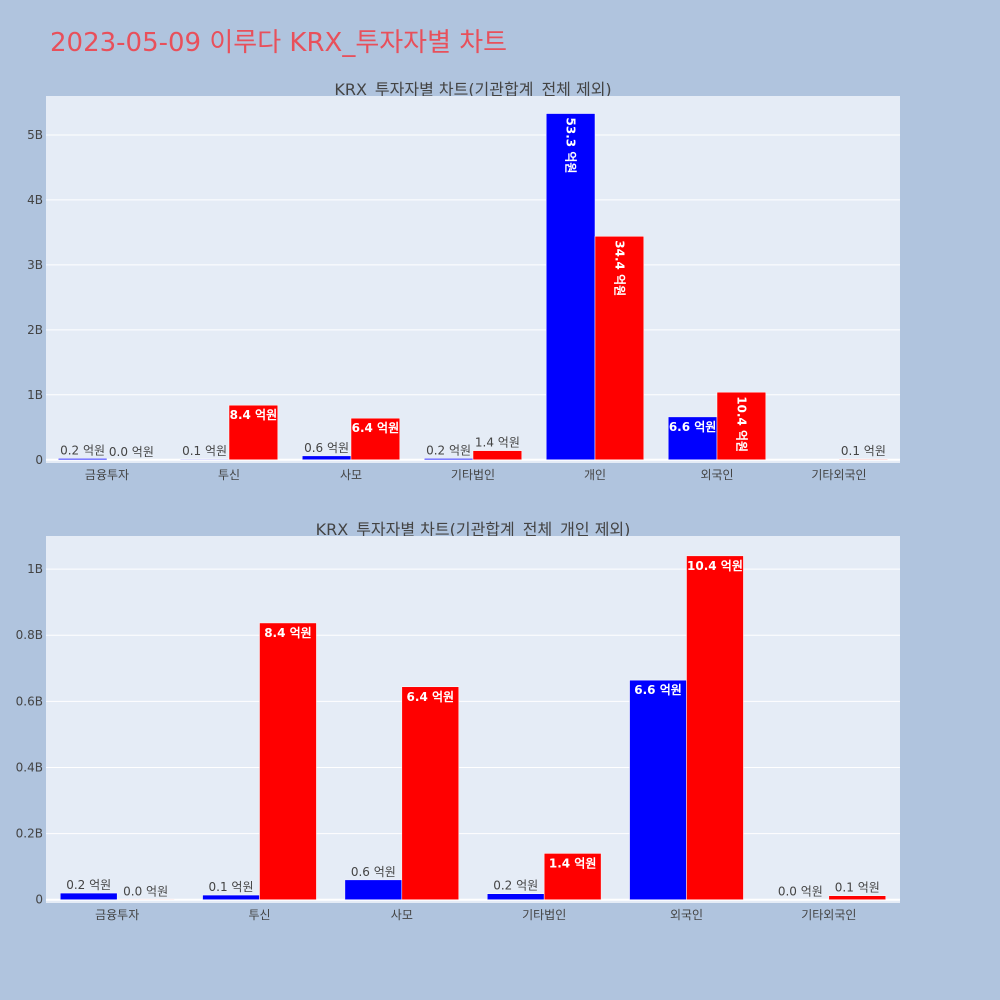 Image resolution: width=1000 pixels, height=1000 pixels. I want to click on y-tick-label: 0.8B, so click(29, 635).